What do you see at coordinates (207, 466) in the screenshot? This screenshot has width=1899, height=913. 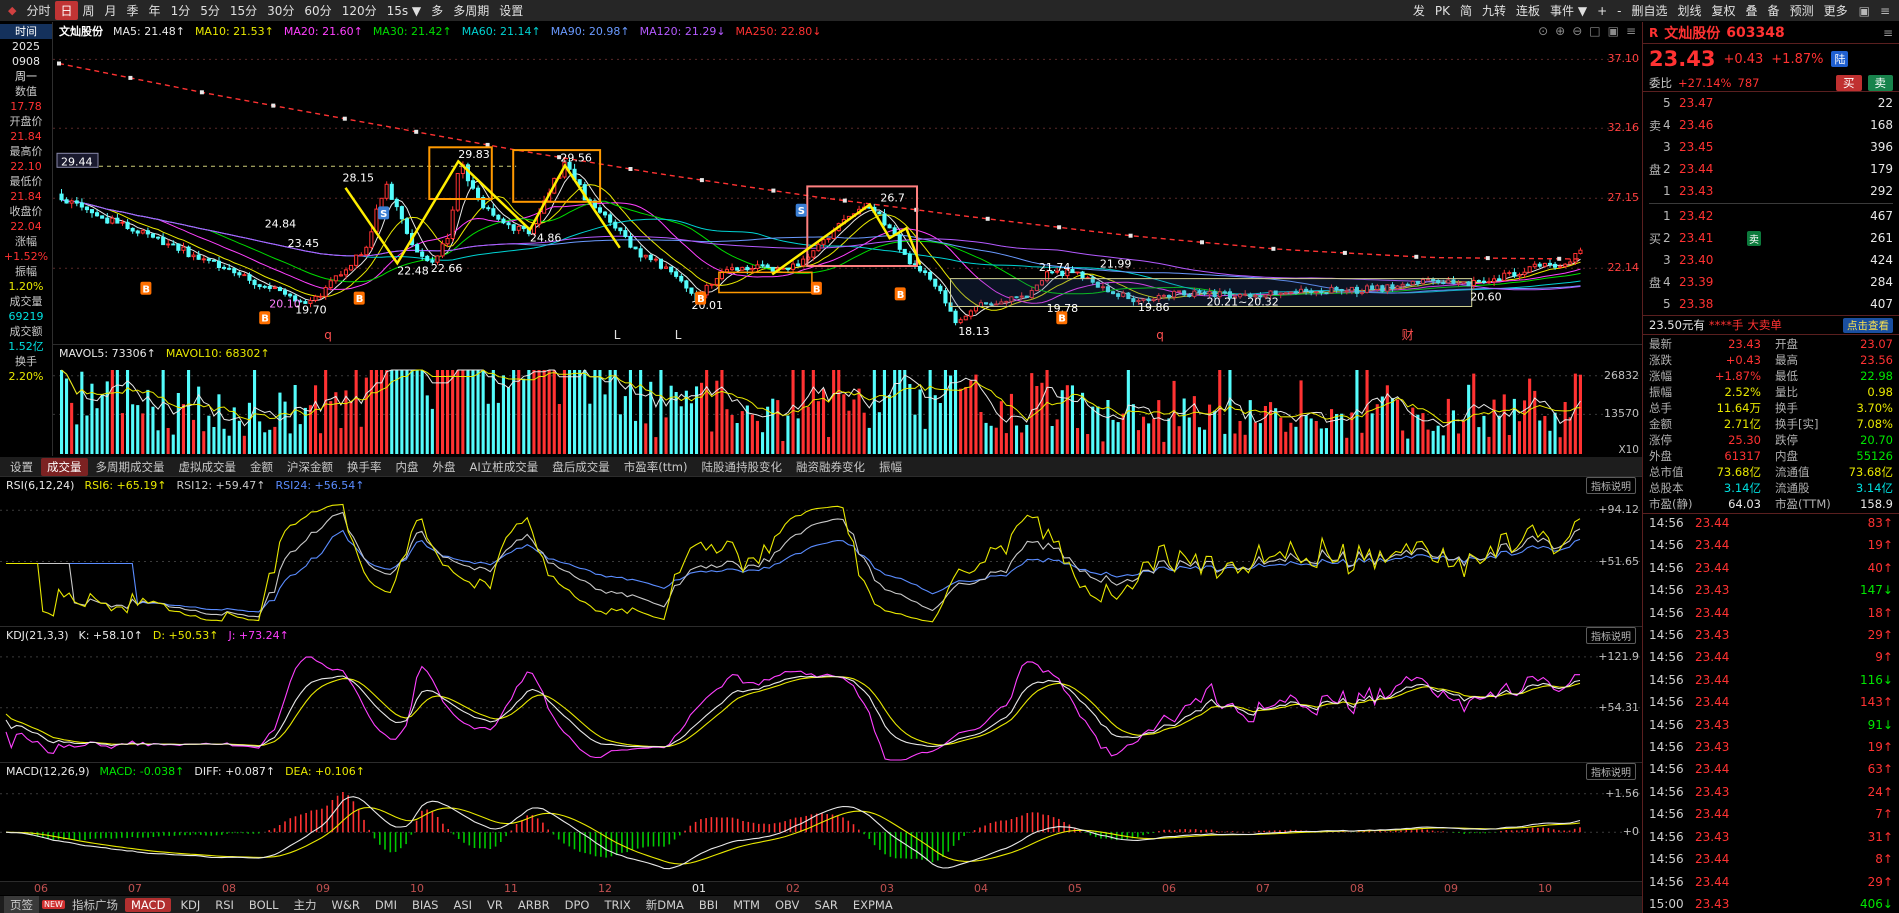 I see `sub-chart-tab: 虚拟成交量` at bounding box center [207, 466].